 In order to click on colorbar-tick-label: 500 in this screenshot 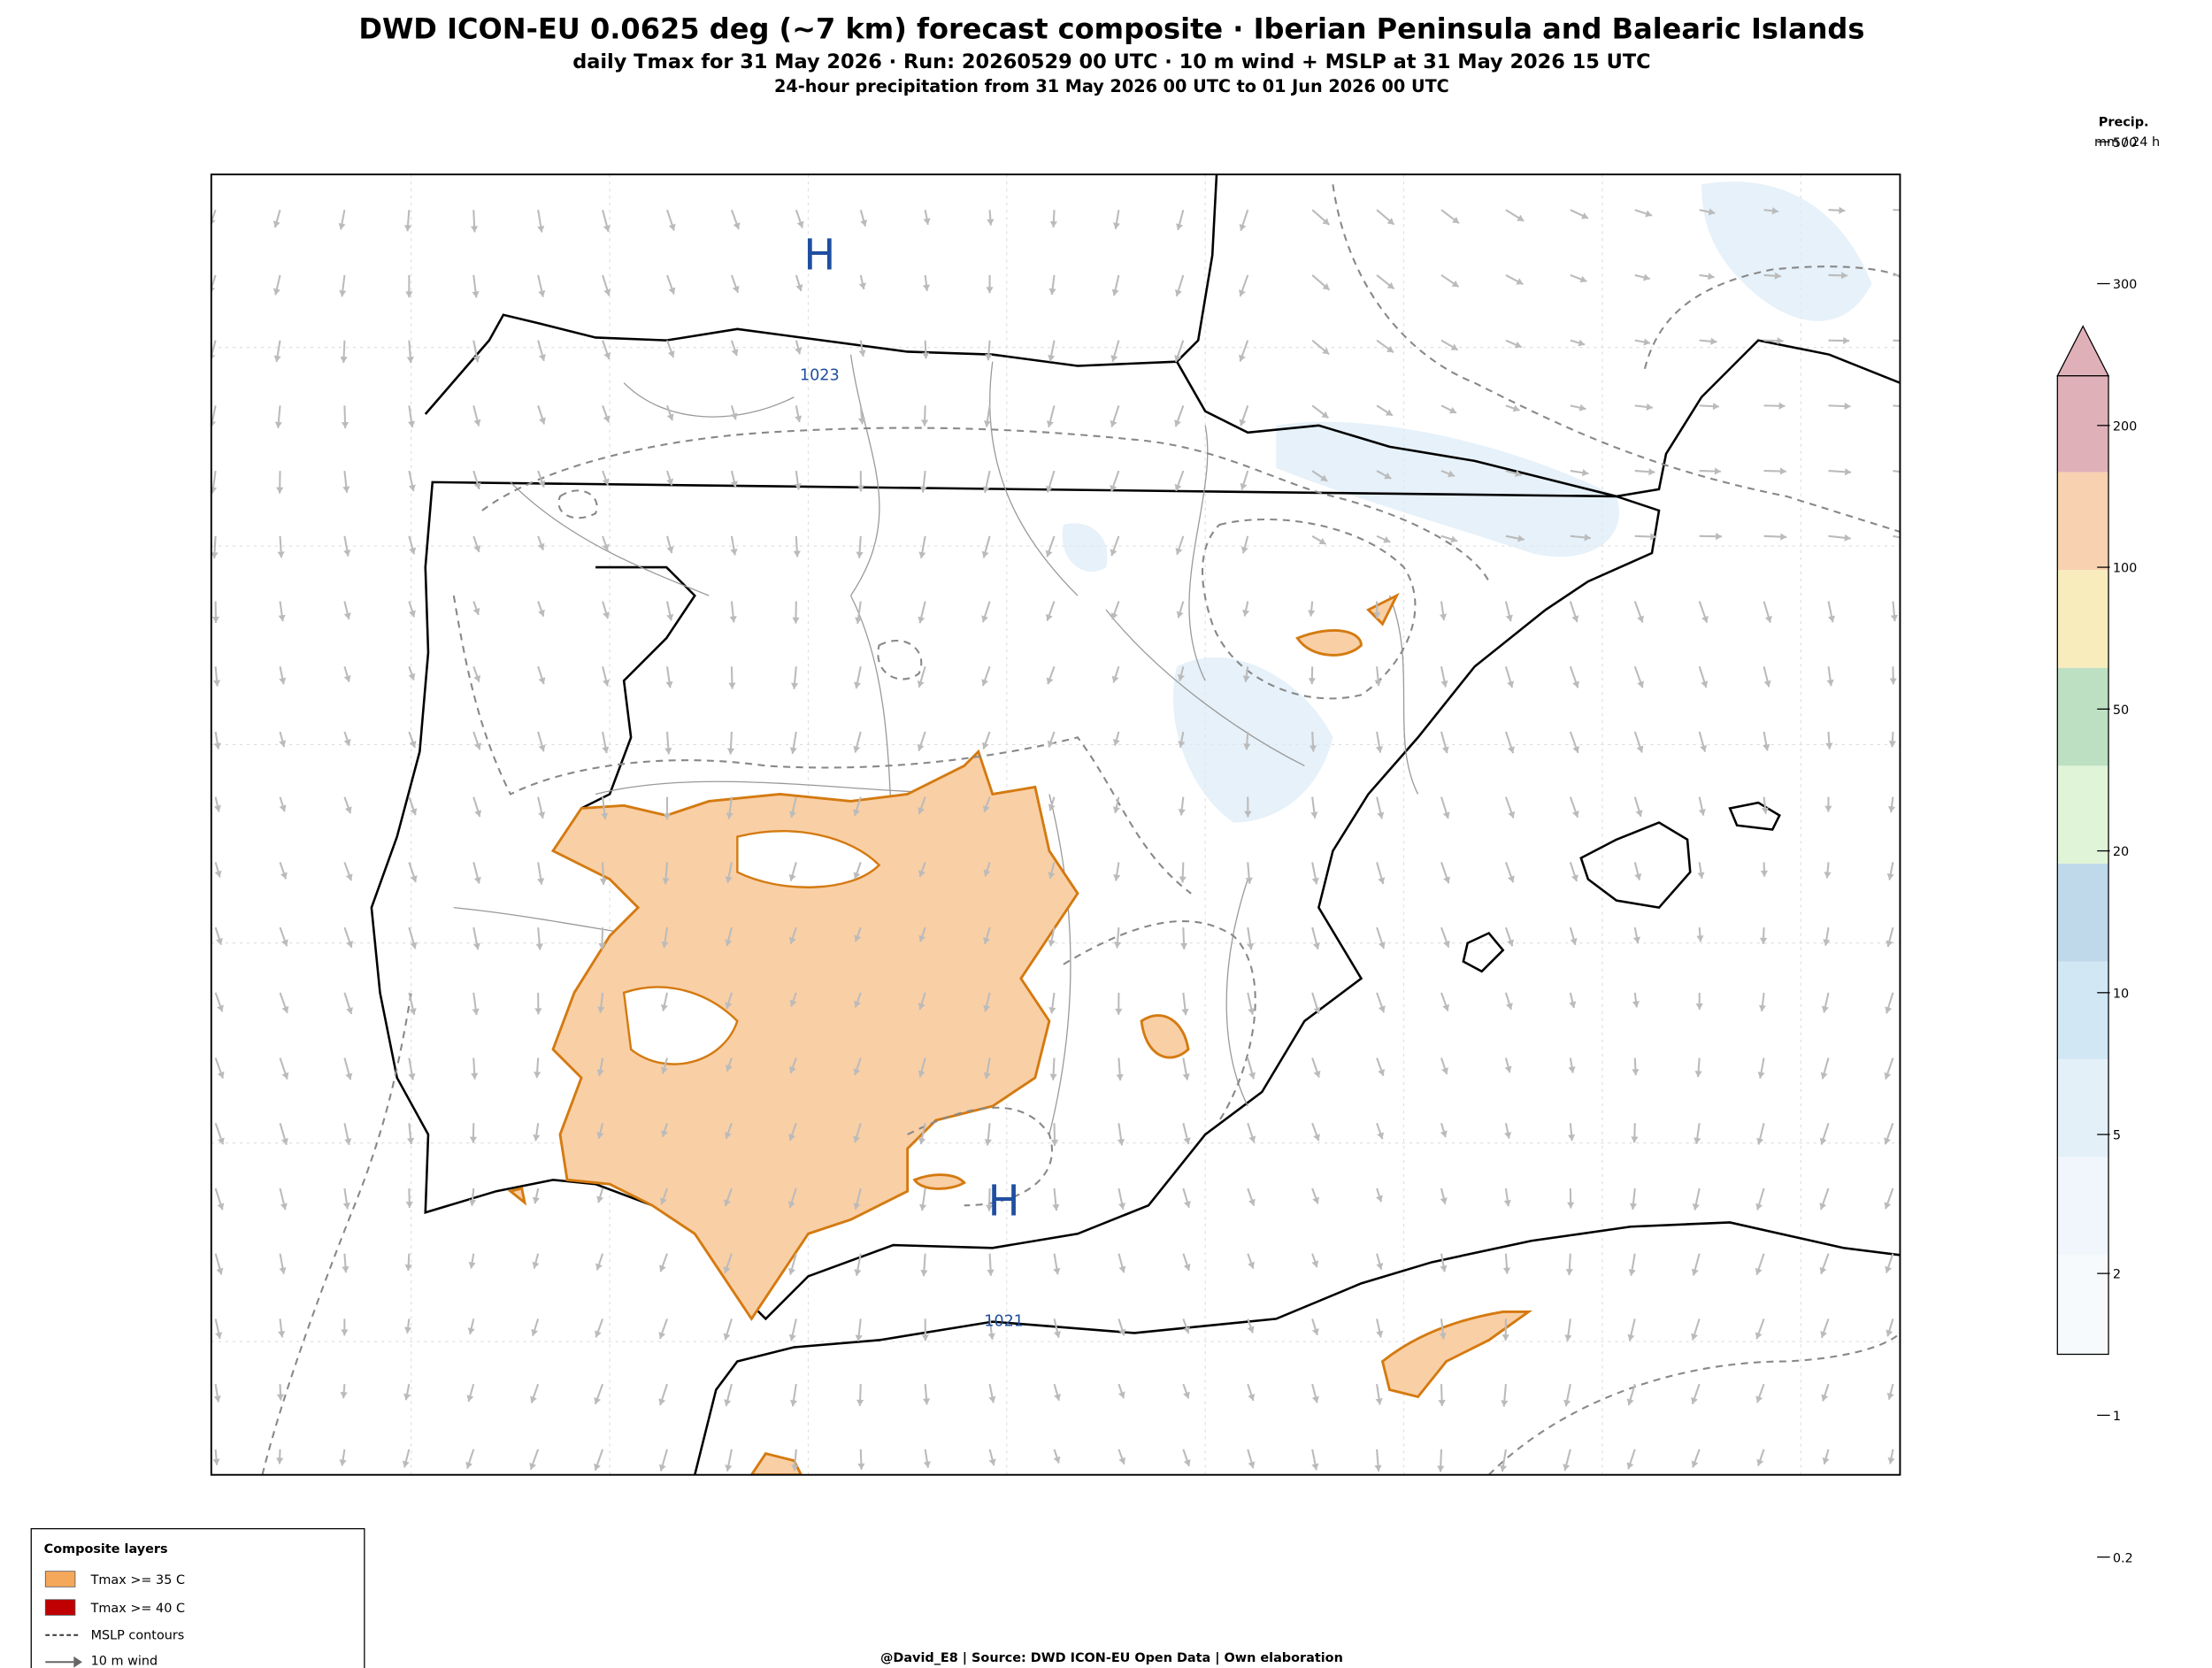, I will do `click(2125, 143)`.